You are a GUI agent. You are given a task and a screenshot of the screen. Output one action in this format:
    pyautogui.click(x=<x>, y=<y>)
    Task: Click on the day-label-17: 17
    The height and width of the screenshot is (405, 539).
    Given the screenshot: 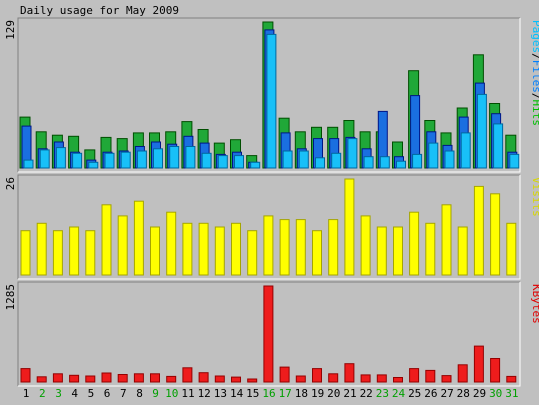 What is the action you would take?
    pyautogui.click(x=285, y=393)
    